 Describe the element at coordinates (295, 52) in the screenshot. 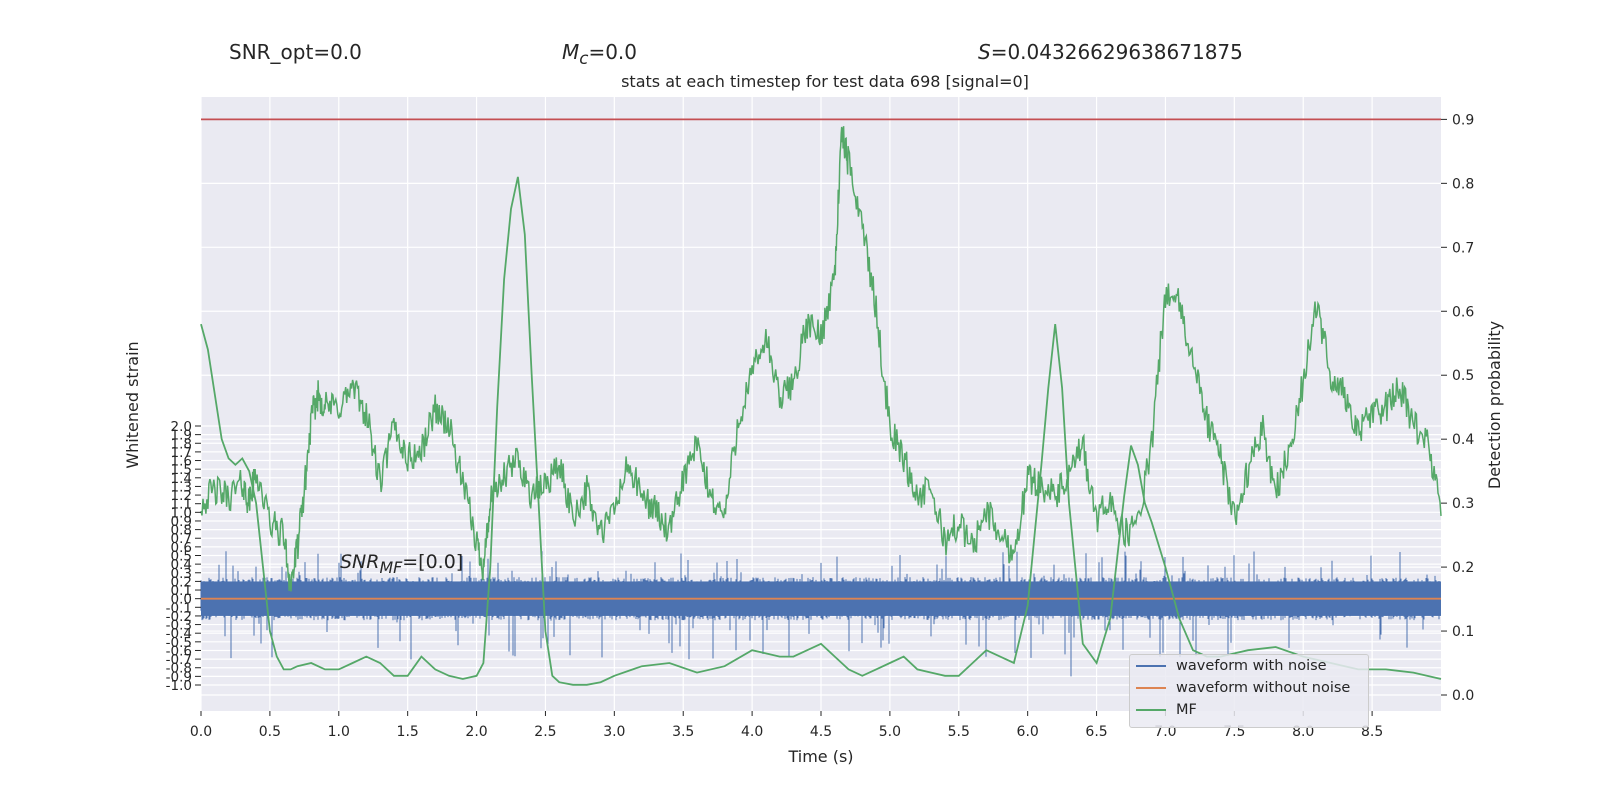

I see `snr-opt-label: SNR_opt=0.0` at that location.